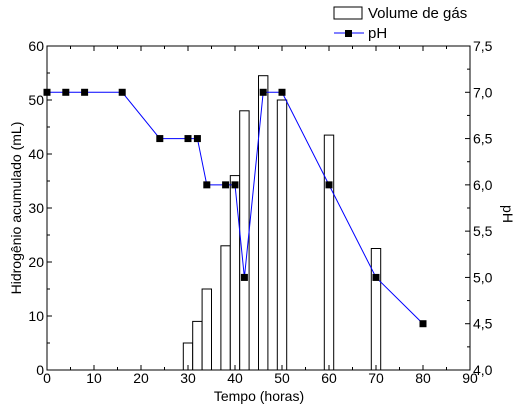 This screenshot has height=411, width=513. What do you see at coordinates (36, 262) in the screenshot?
I see `y-tick-label: 20` at bounding box center [36, 262].